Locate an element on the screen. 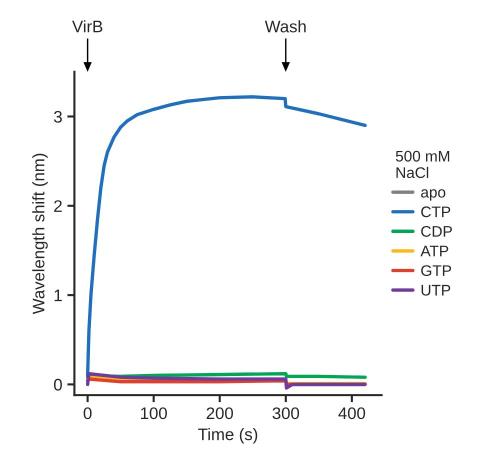  x-tick-label: 300 is located at coordinates (286, 413).